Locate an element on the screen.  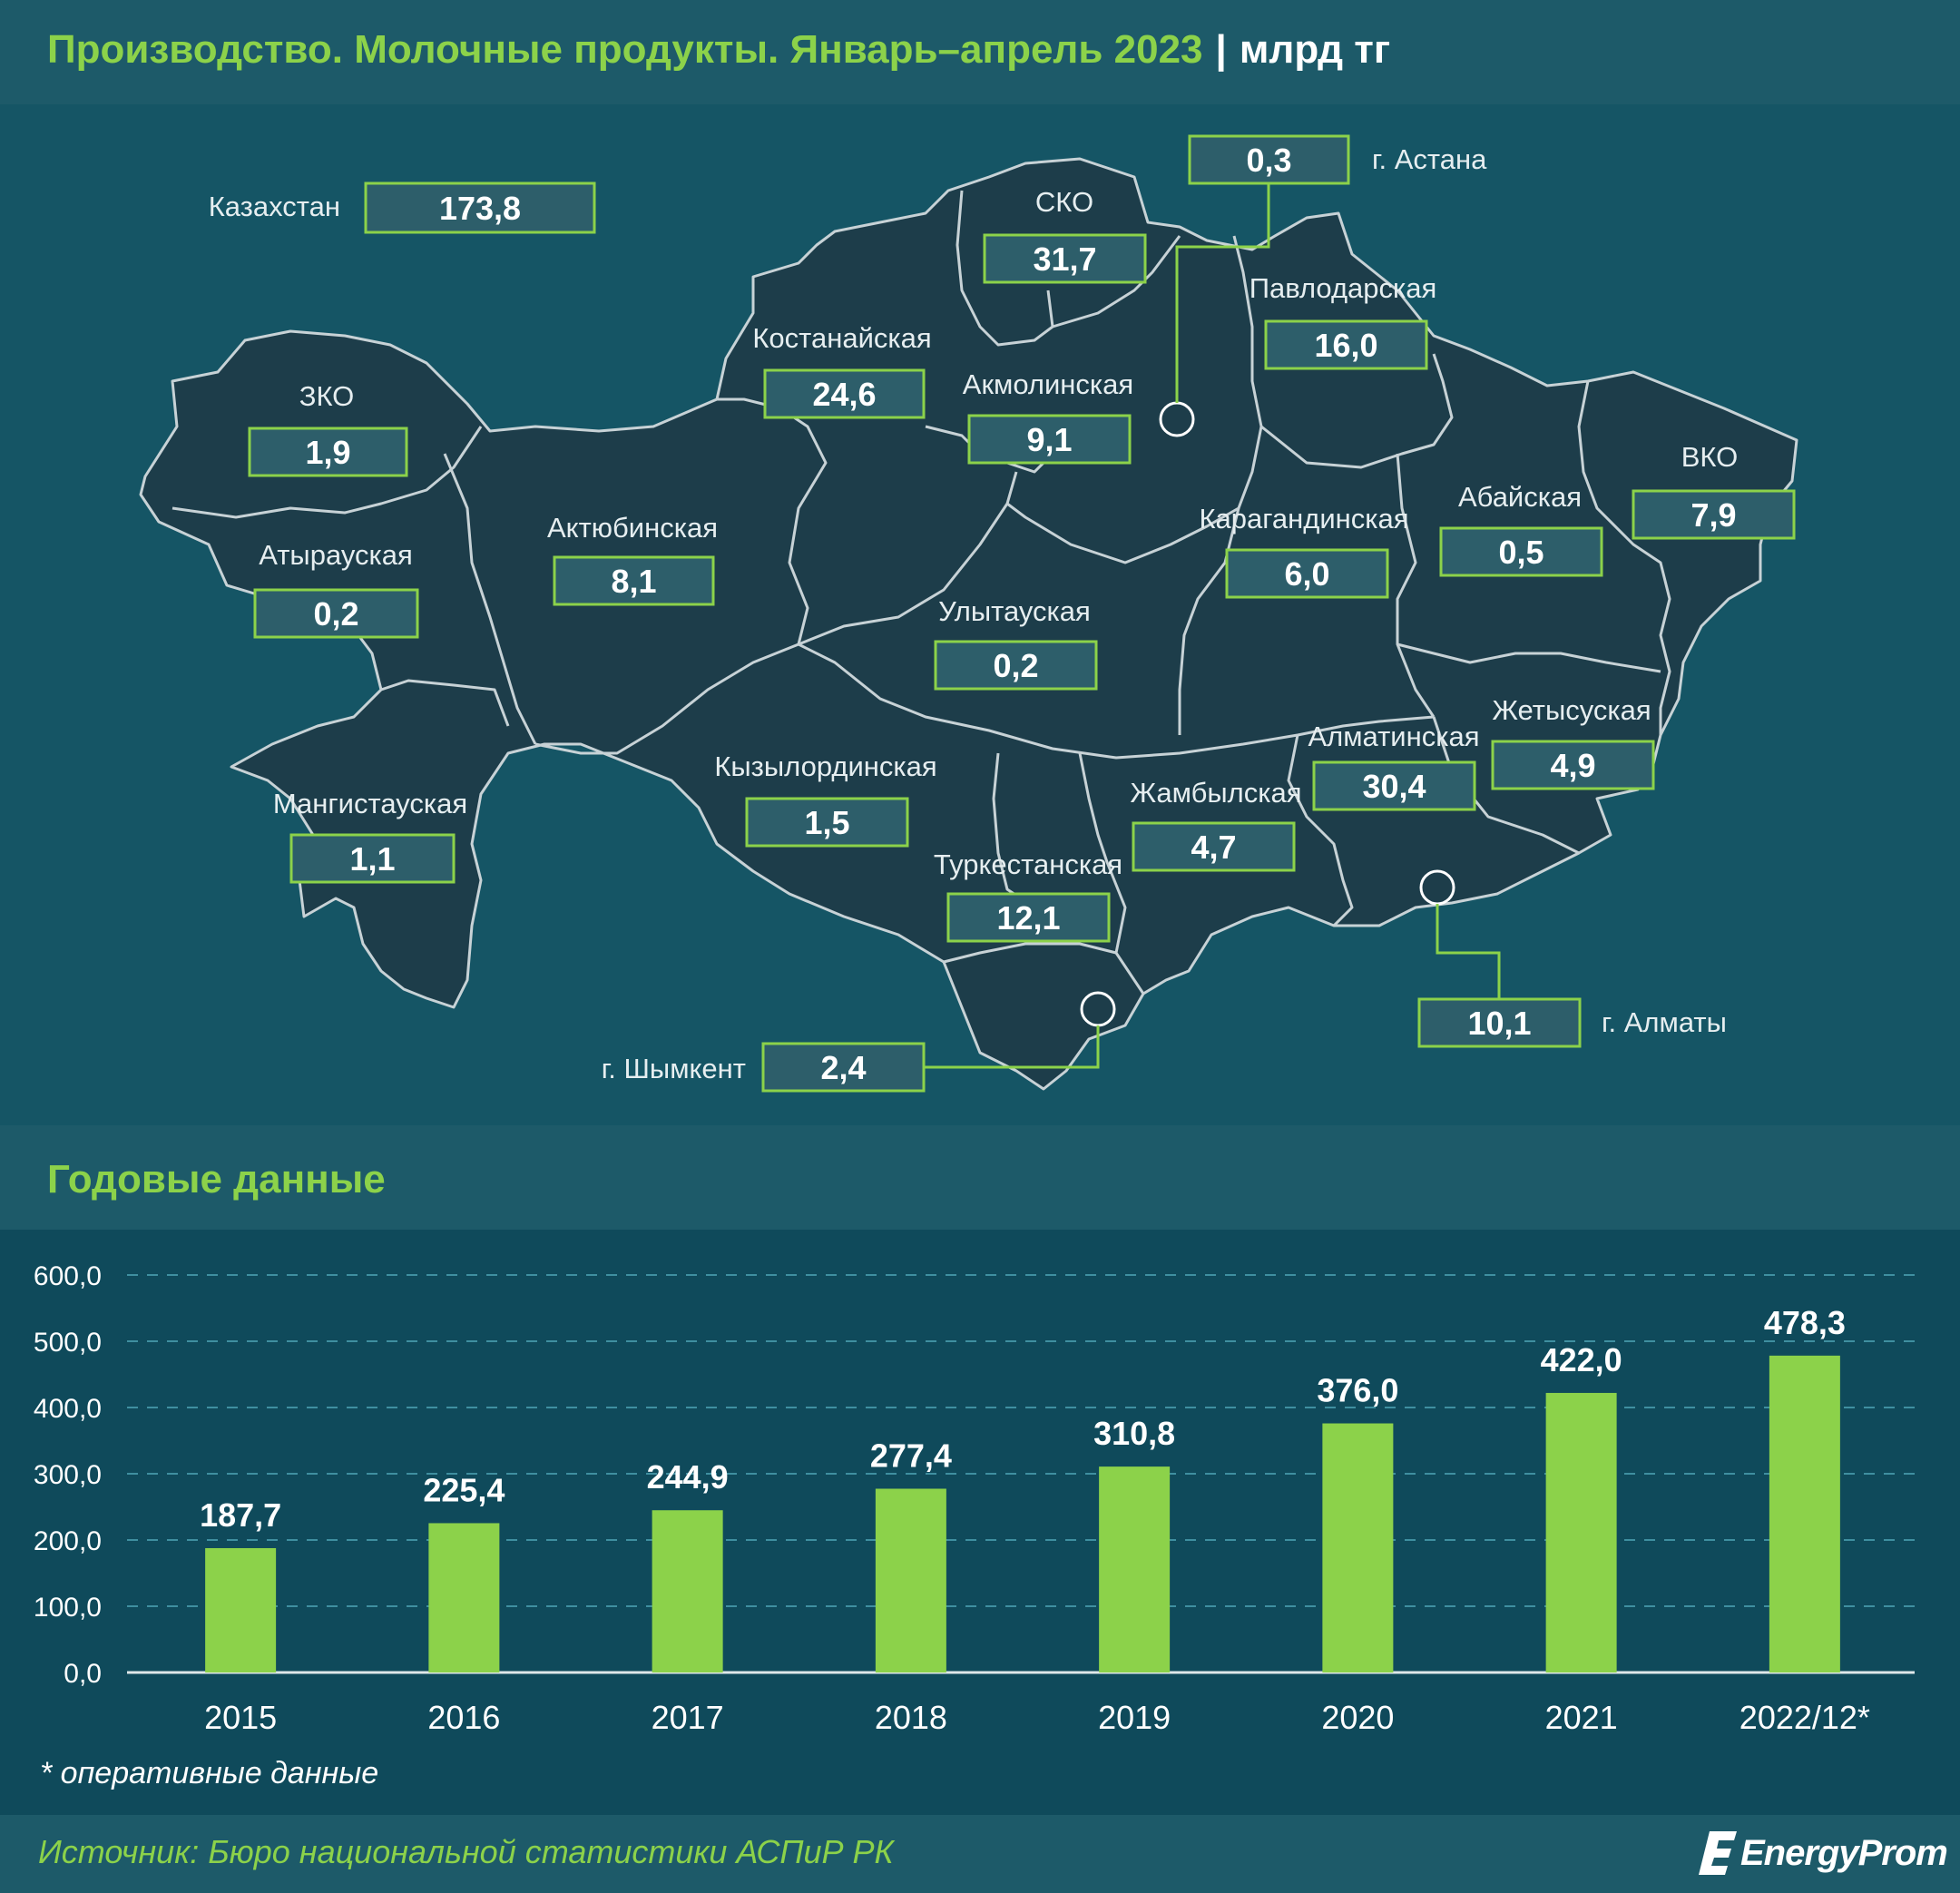
region-value-15-value: 30,4 is located at coordinates (1394, 787).